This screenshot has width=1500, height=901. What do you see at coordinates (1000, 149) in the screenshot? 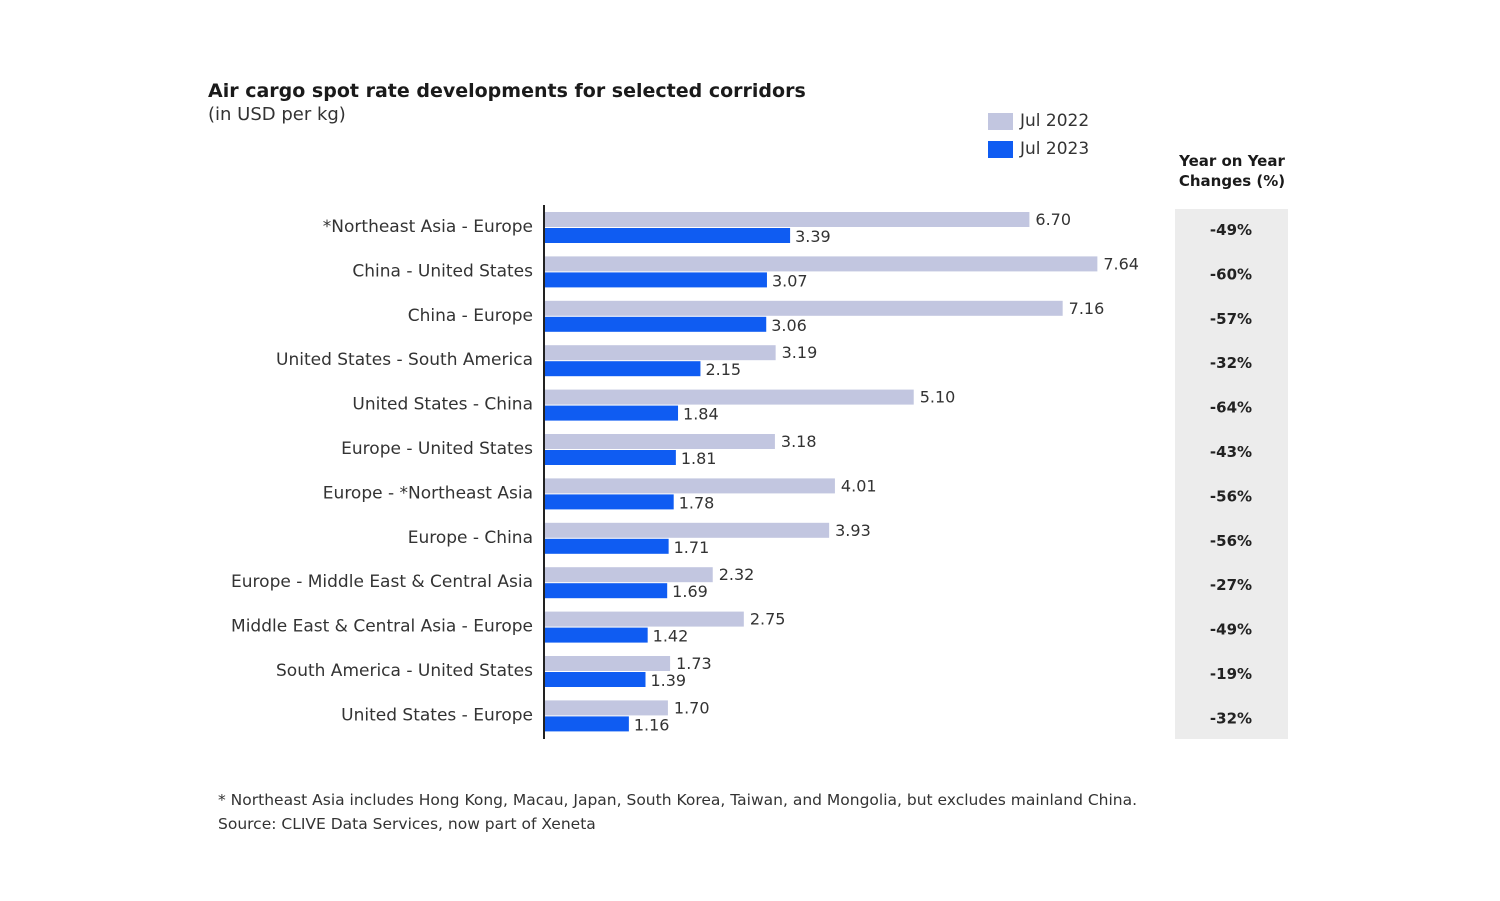
I see `legend-swatch-jul-2023` at bounding box center [1000, 149].